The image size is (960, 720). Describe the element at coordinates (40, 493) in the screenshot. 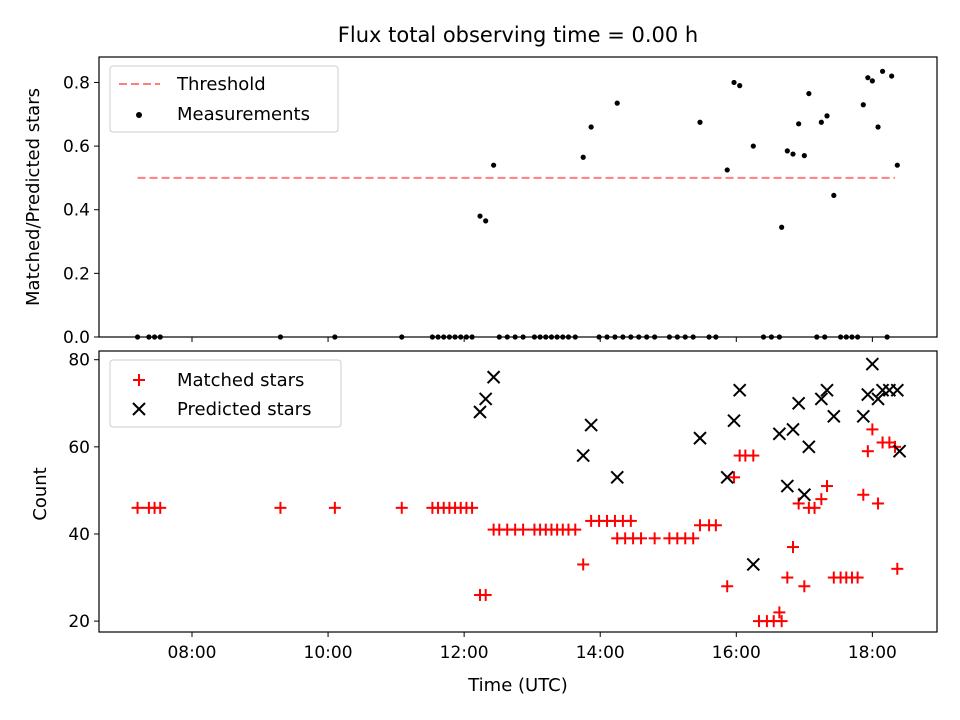

I see `bottom-y-axis-label: Count` at that location.